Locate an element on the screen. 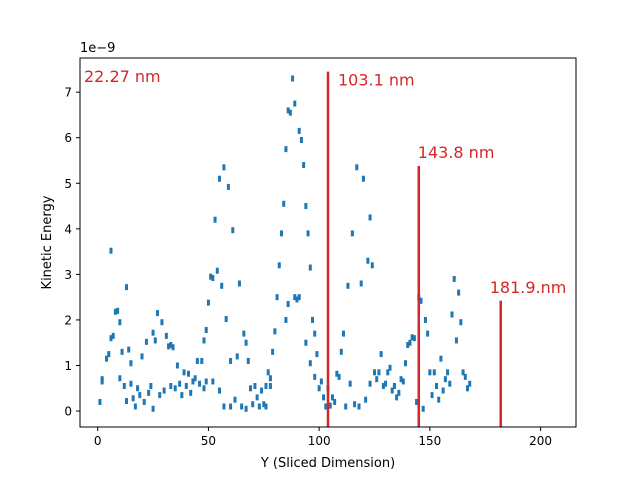 The image size is (640, 480). y-exponent-label: 1e−9 is located at coordinates (97, 48).